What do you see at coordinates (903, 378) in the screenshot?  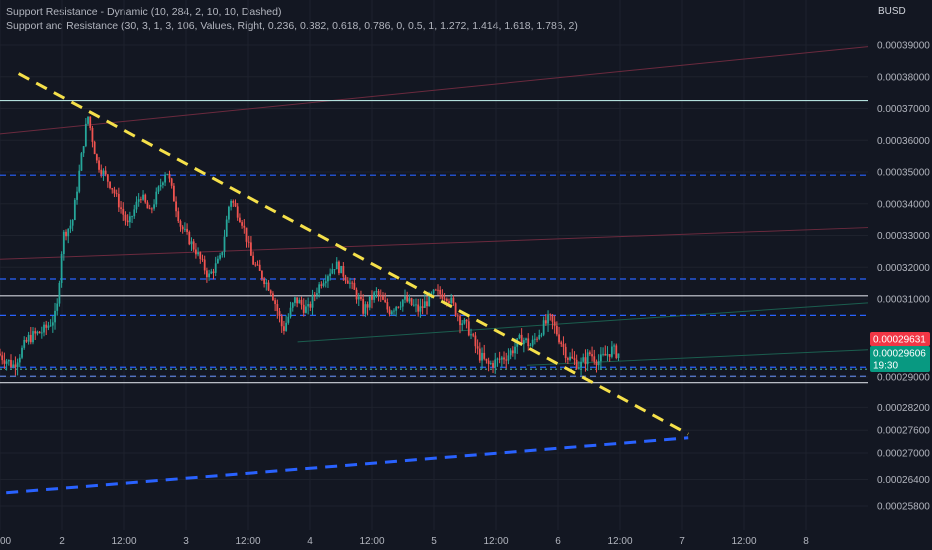 I see `price-tick-label: 0.00029000` at bounding box center [903, 378].